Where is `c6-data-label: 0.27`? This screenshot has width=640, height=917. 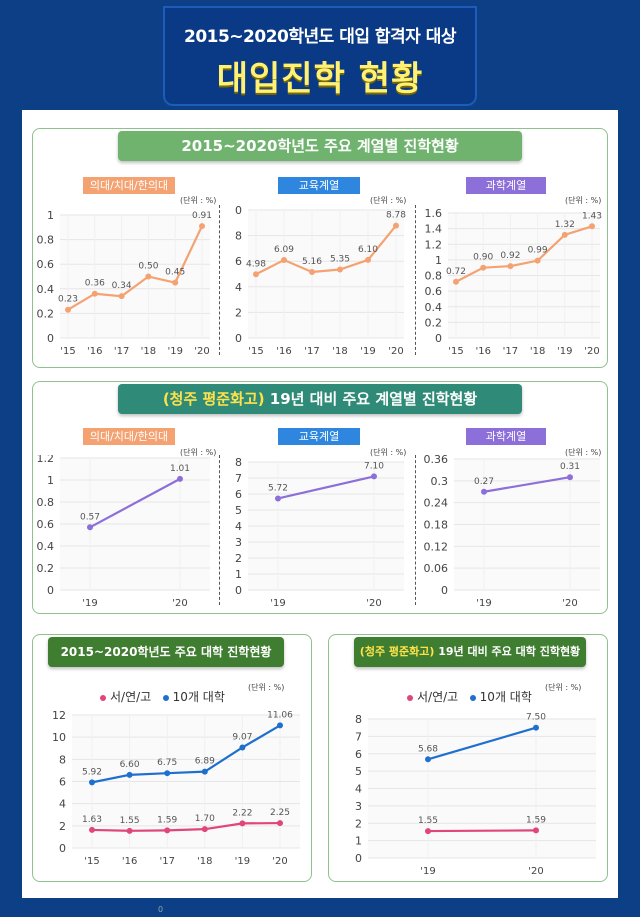
c6-data-label: 0.27 is located at coordinates (484, 482).